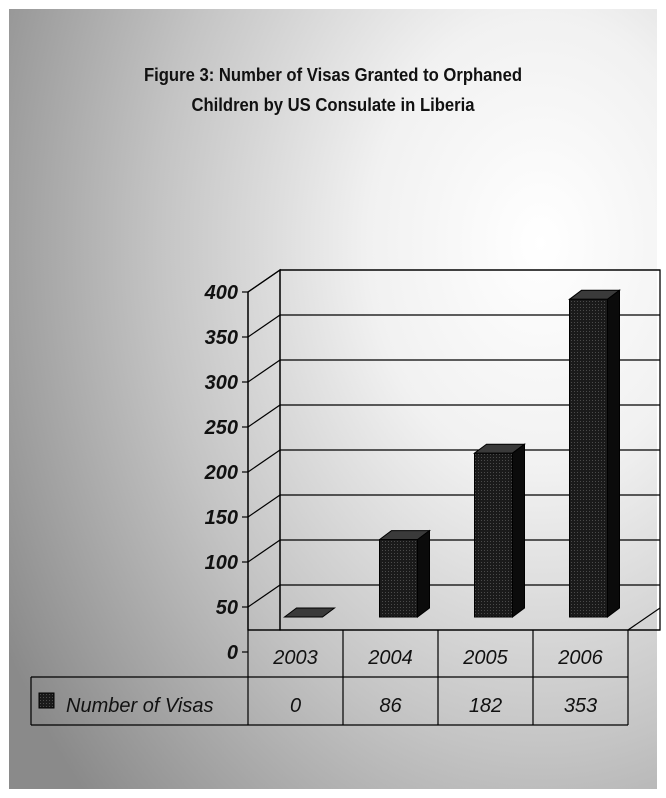  Describe the element at coordinates (580, 658) in the screenshot. I see `x-tick-label: 2006` at that location.